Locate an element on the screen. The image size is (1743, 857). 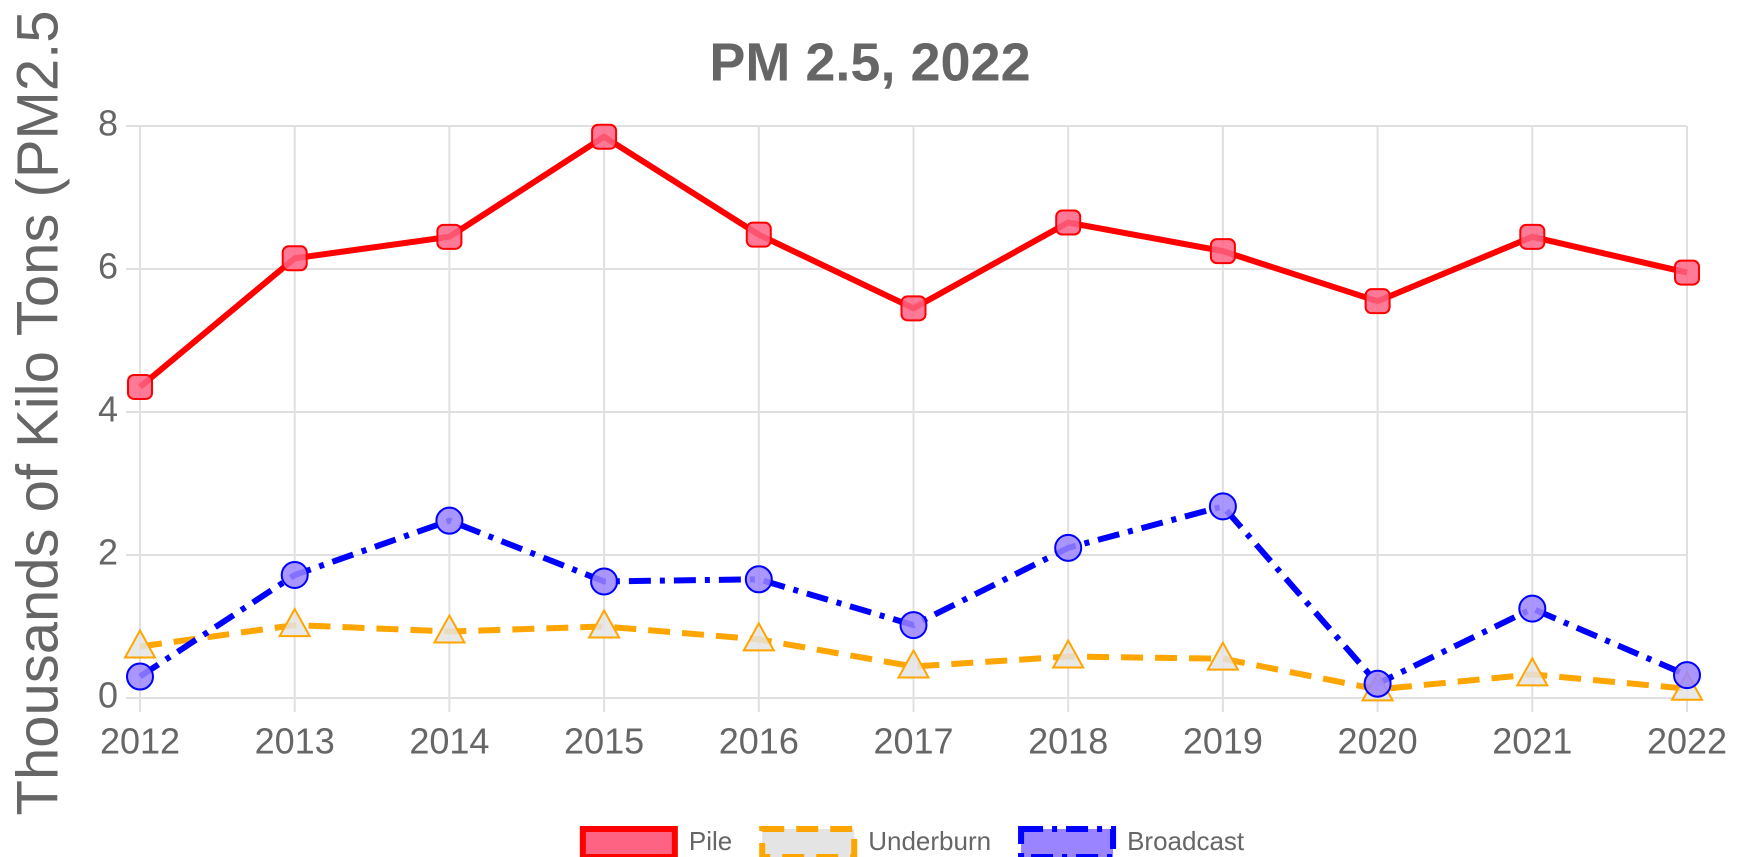
x-tick-label: 2019 is located at coordinates (1223, 741).